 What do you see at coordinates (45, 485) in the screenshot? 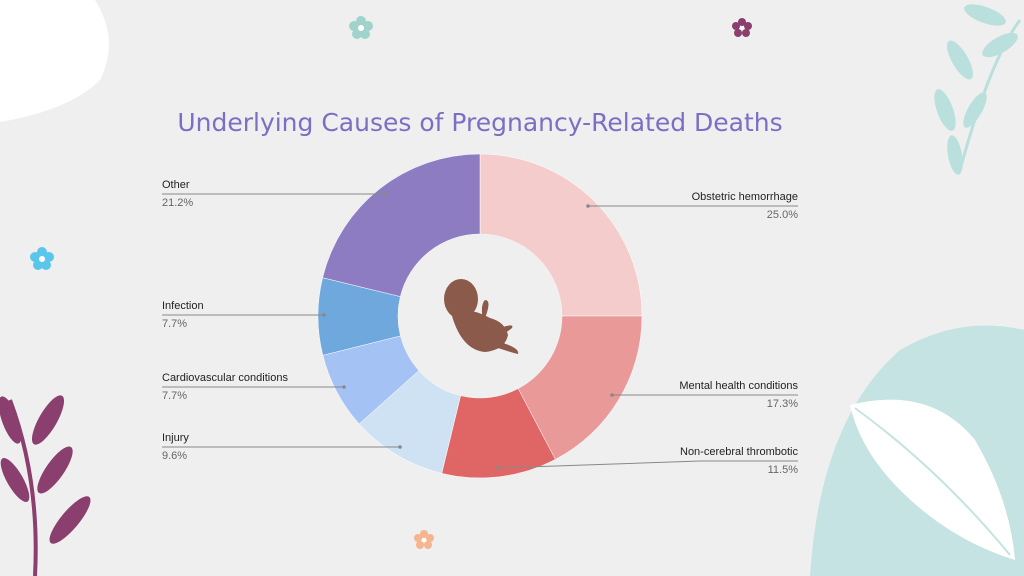
I see `leaf-branch-bottom-left` at bounding box center [45, 485].